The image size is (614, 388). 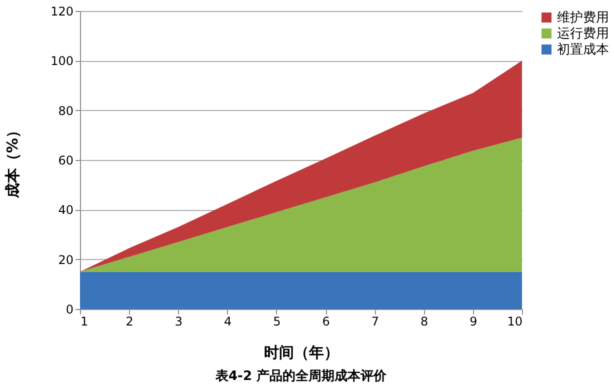 I want to click on text: 表4-2 产品的全周期成本评价, so click(x=301, y=376).